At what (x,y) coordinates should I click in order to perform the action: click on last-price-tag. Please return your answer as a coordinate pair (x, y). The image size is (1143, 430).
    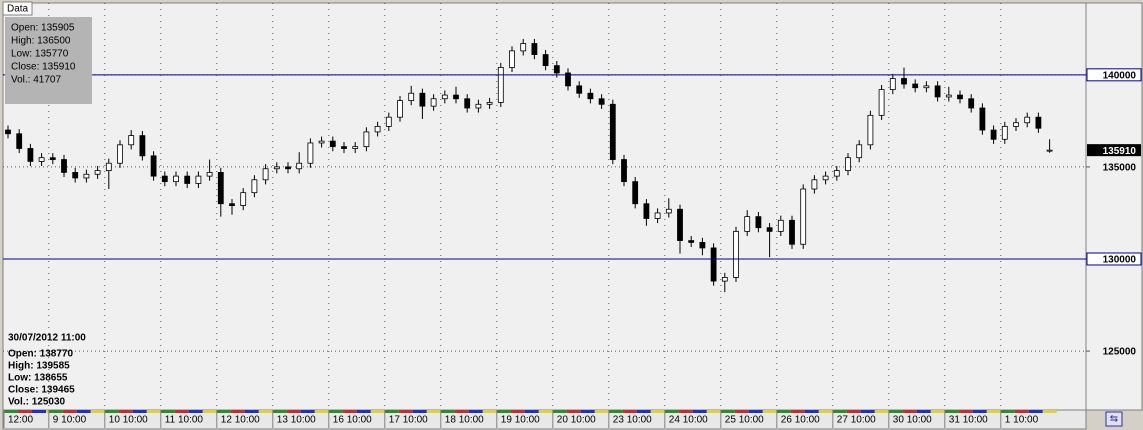
    Looking at the image, I should click on (1114, 150).